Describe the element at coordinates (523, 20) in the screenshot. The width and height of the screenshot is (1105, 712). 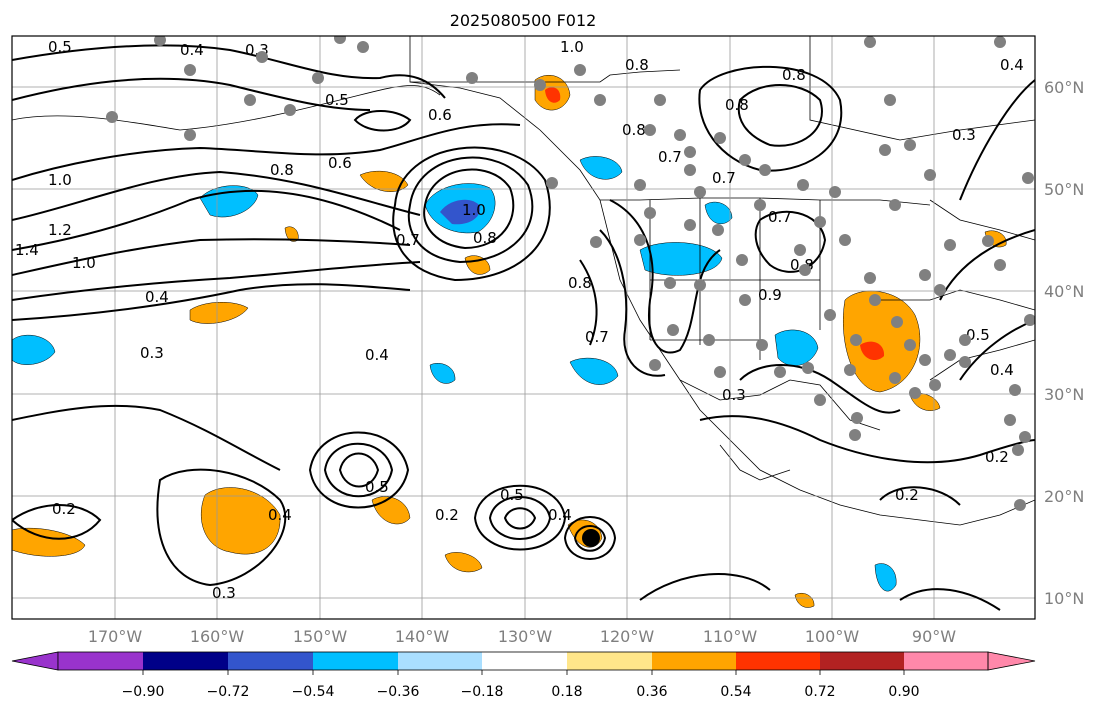
I see `map-title: 2025080500 F012` at that location.